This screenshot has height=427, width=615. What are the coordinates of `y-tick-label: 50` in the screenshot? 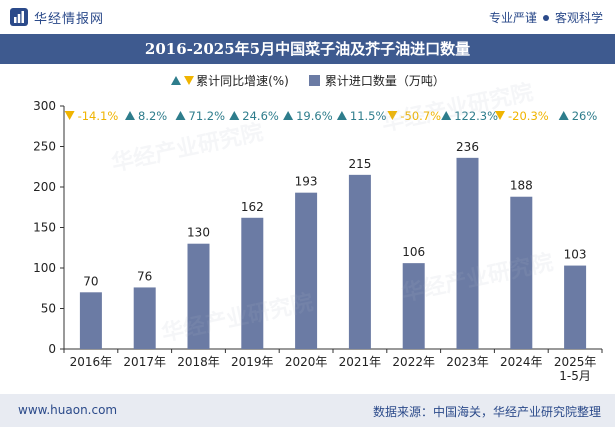 It's located at (48, 309).